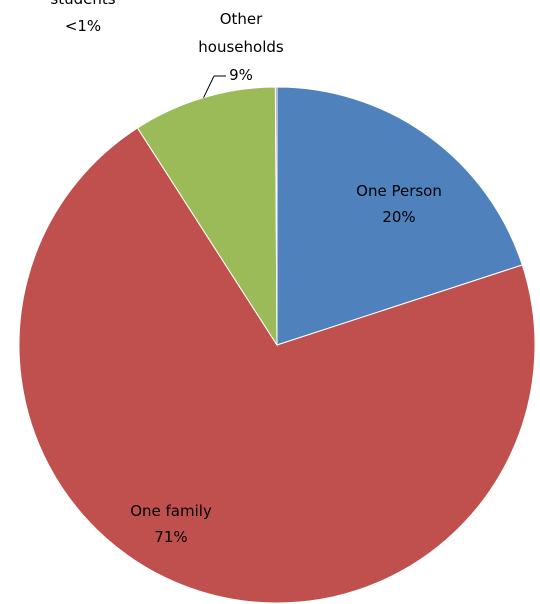 This screenshot has width=540, height=604. What do you see at coordinates (276, 216) in the screenshot?
I see `pie-slice-students` at bounding box center [276, 216].